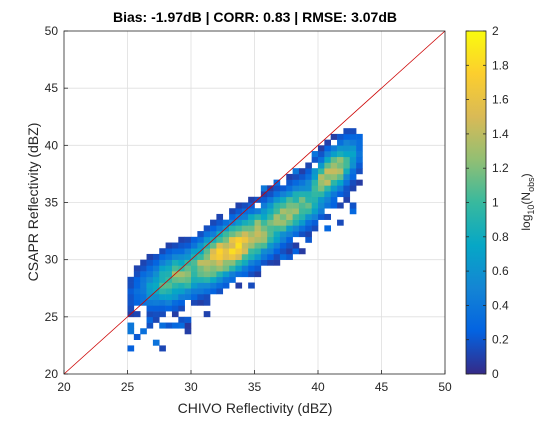  I want to click on colorbar-label-close: ), so click(526, 175).